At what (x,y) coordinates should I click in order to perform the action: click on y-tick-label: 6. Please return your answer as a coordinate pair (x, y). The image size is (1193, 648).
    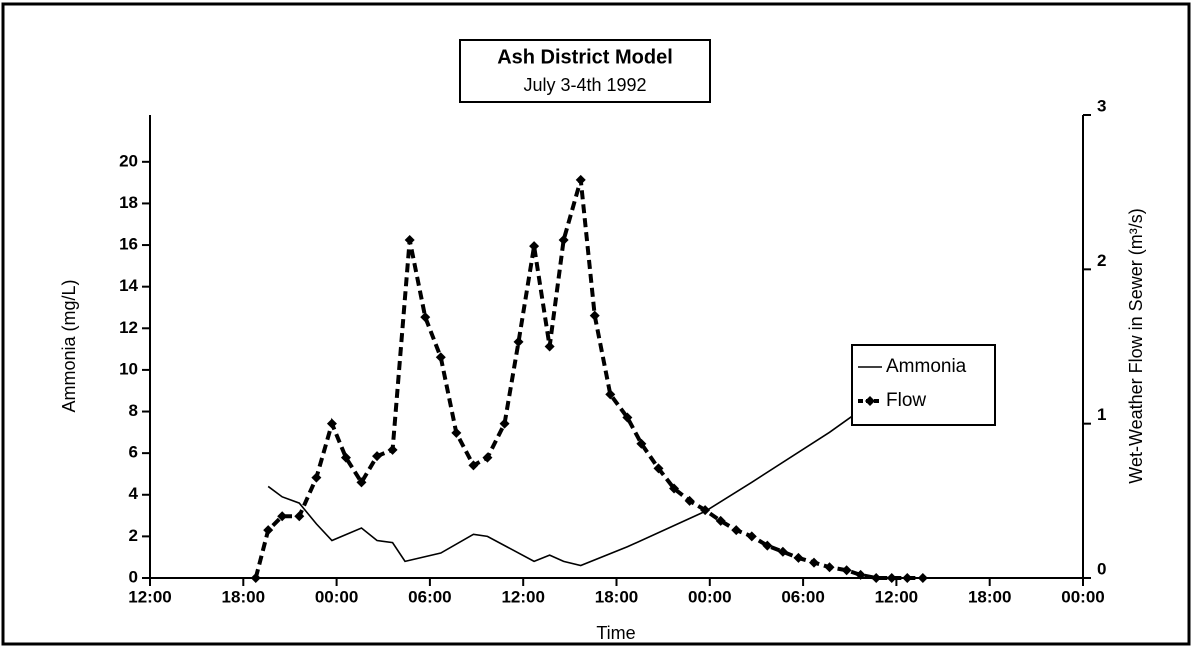
    Looking at the image, I should click on (133, 452).